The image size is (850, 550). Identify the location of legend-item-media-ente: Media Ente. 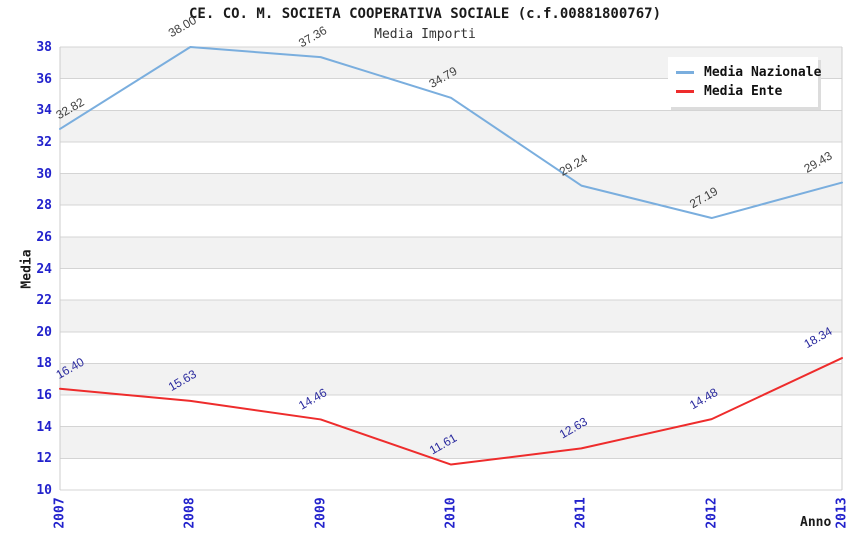
(747, 91).